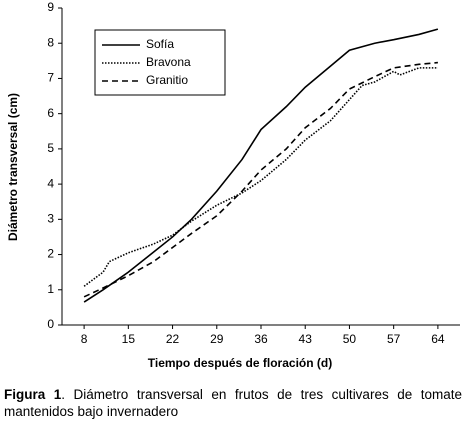  I want to click on y-tick-label: 2, so click(50, 254).